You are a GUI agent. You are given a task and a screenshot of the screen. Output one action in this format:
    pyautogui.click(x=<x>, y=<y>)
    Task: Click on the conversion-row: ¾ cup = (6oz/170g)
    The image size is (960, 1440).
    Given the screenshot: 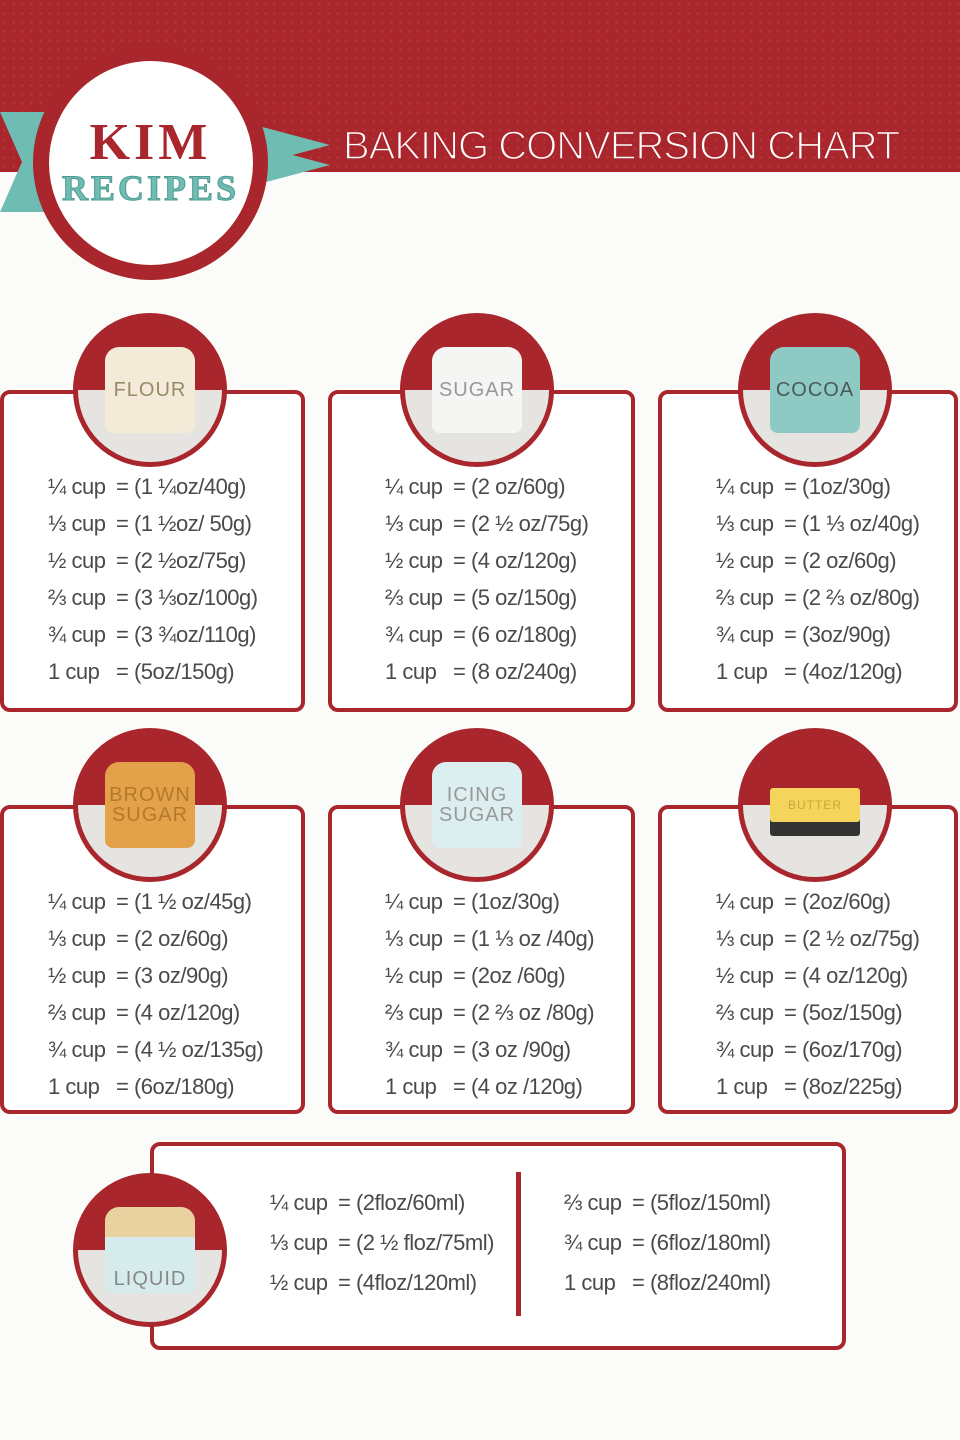 What is the action you would take?
    pyautogui.click(x=833, y=1055)
    